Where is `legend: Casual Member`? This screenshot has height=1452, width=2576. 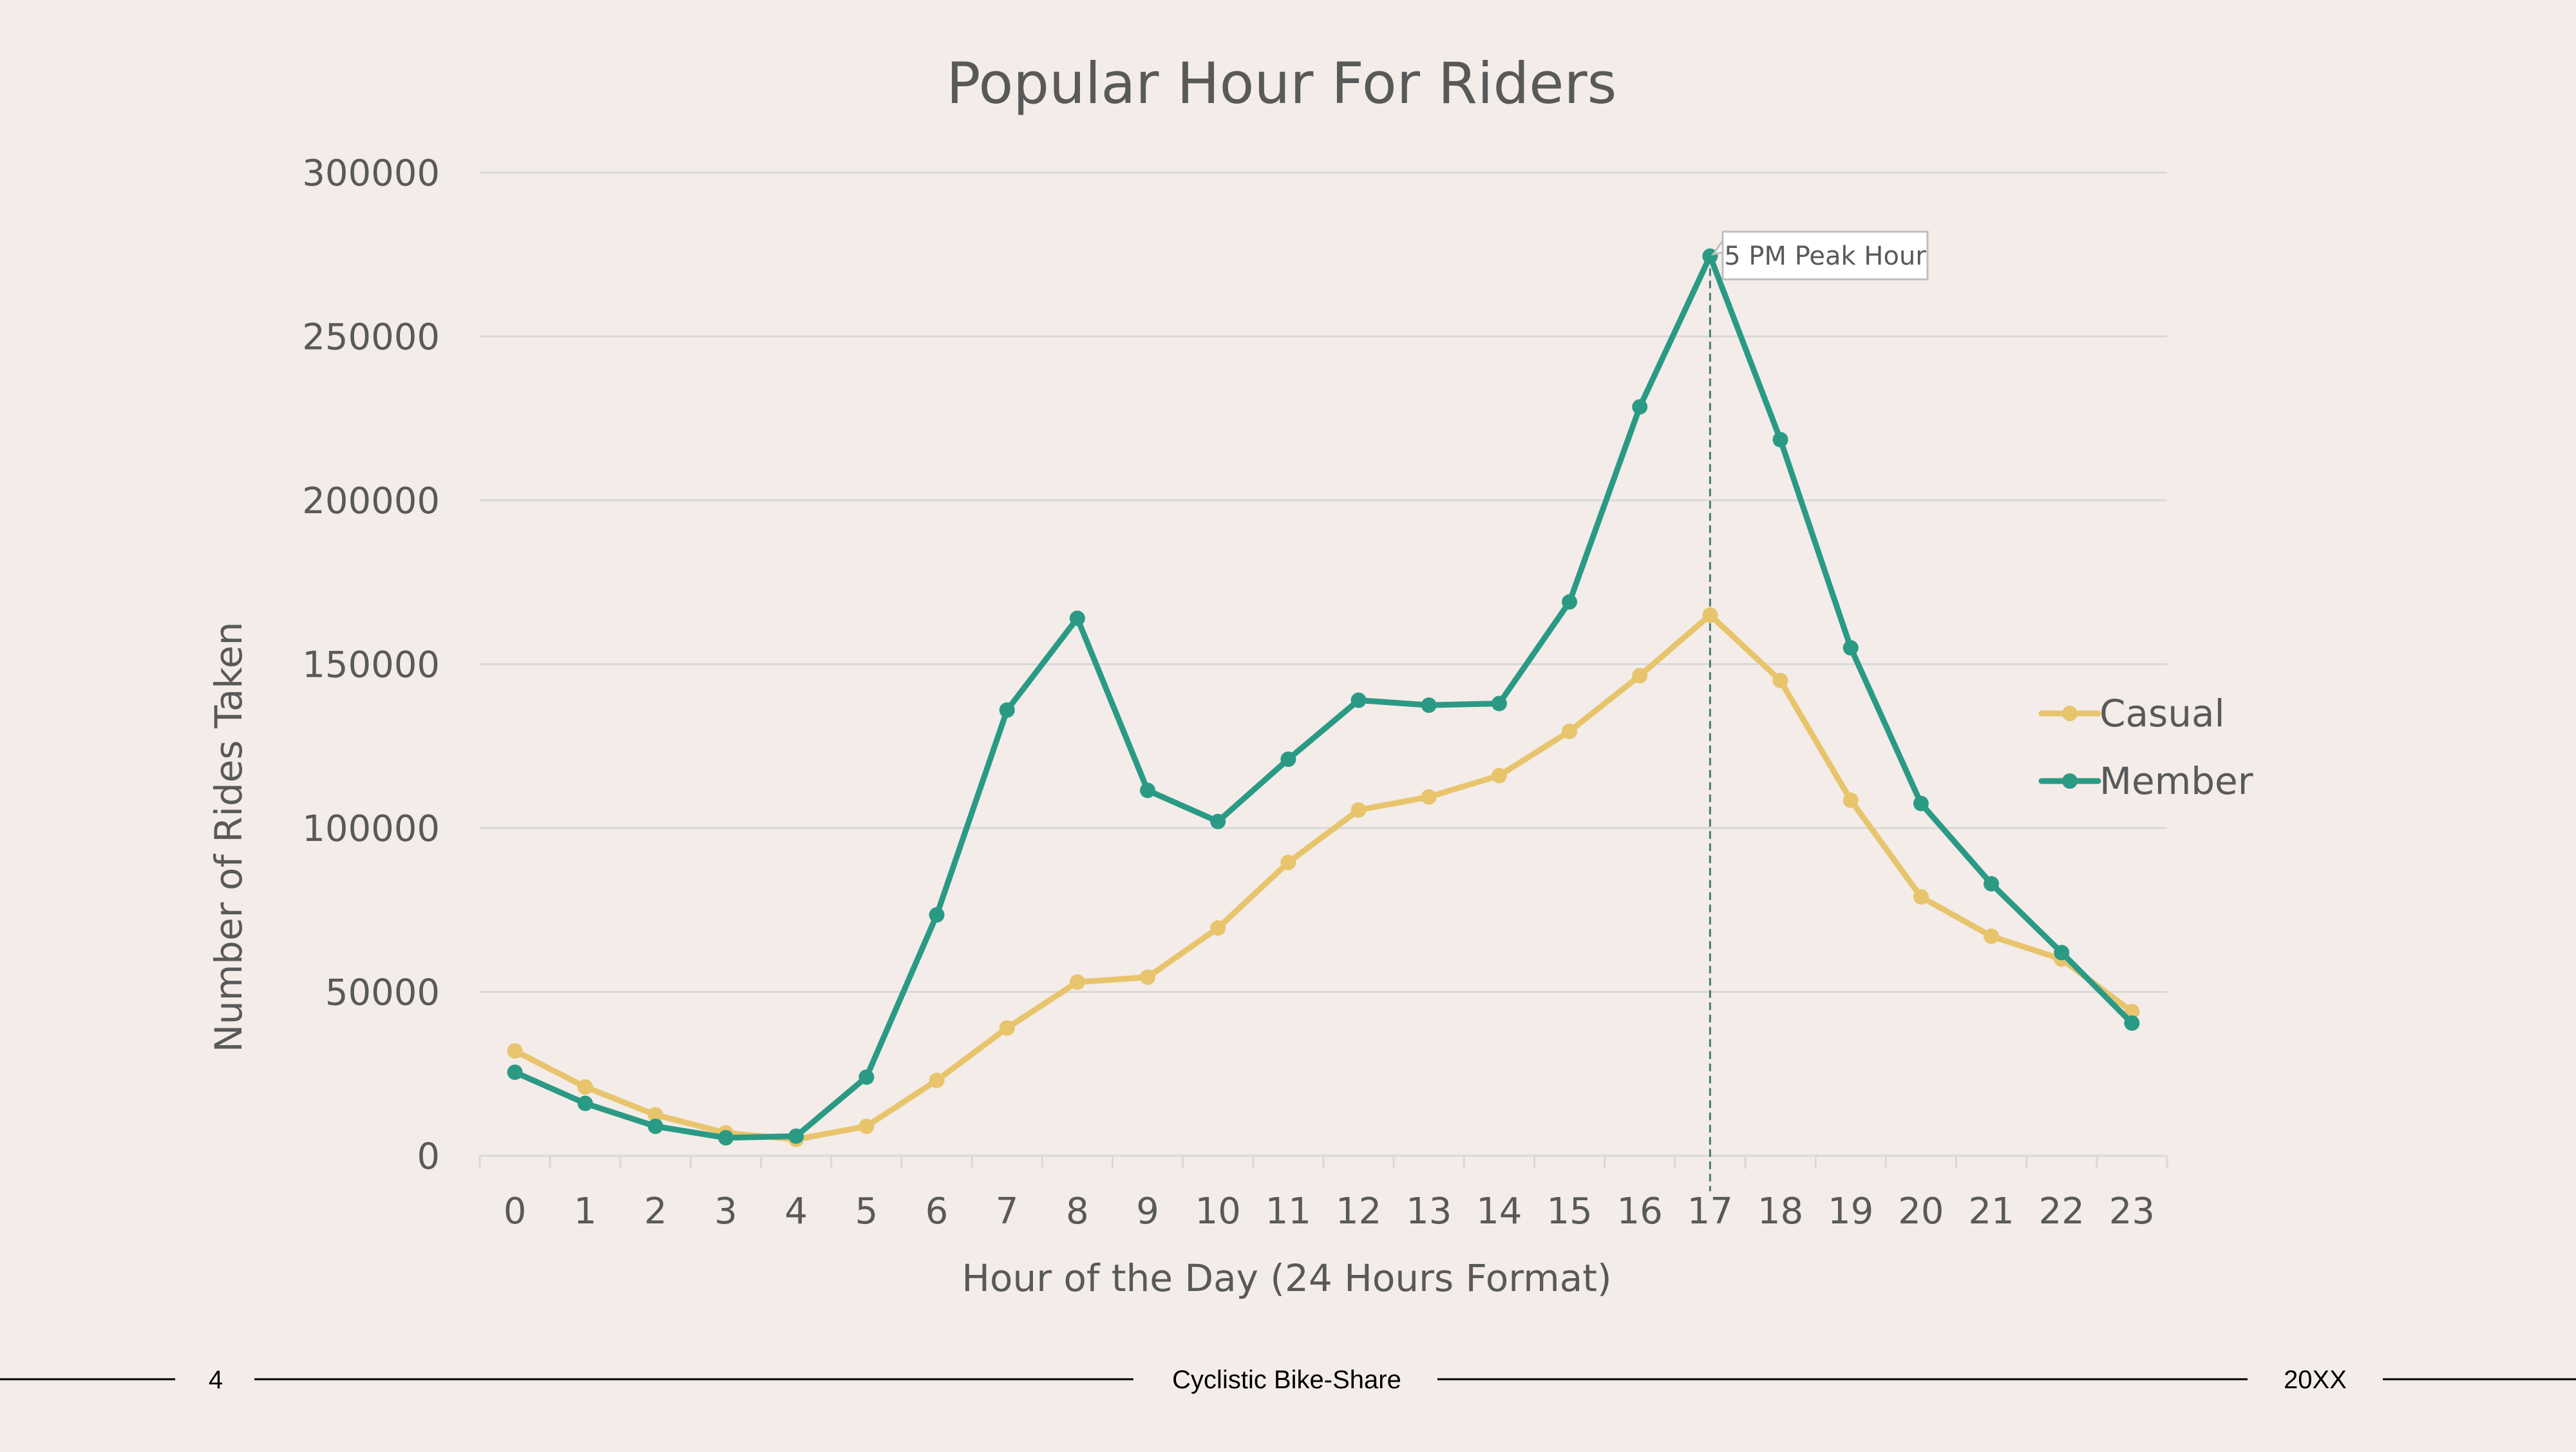 legend: Casual Member is located at coordinates (2145, 747).